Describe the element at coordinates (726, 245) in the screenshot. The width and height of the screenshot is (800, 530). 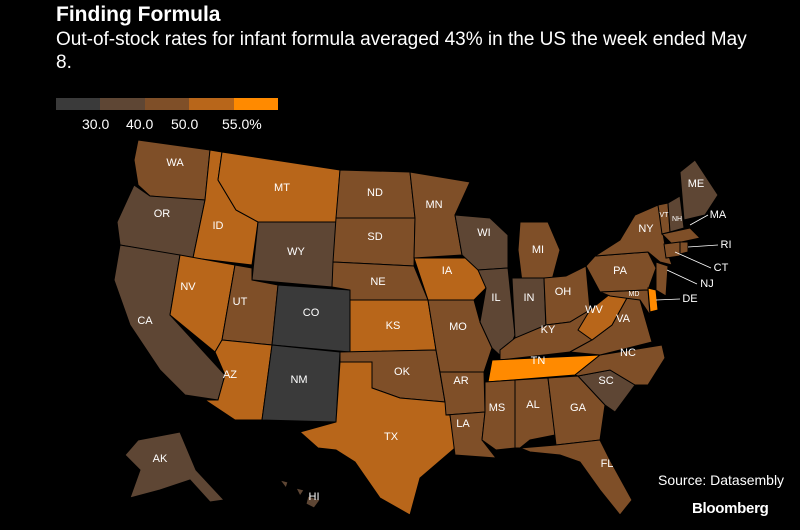
I see `state-label: RI` at that location.